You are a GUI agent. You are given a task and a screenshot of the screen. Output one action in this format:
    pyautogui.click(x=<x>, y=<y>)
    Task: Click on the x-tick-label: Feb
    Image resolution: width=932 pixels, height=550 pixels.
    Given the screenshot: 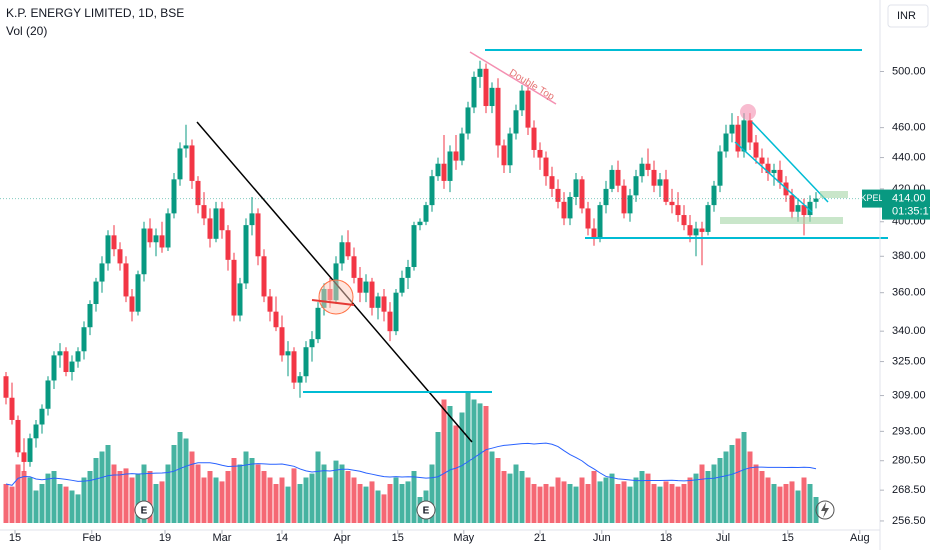 What is the action you would take?
    pyautogui.click(x=91, y=538)
    